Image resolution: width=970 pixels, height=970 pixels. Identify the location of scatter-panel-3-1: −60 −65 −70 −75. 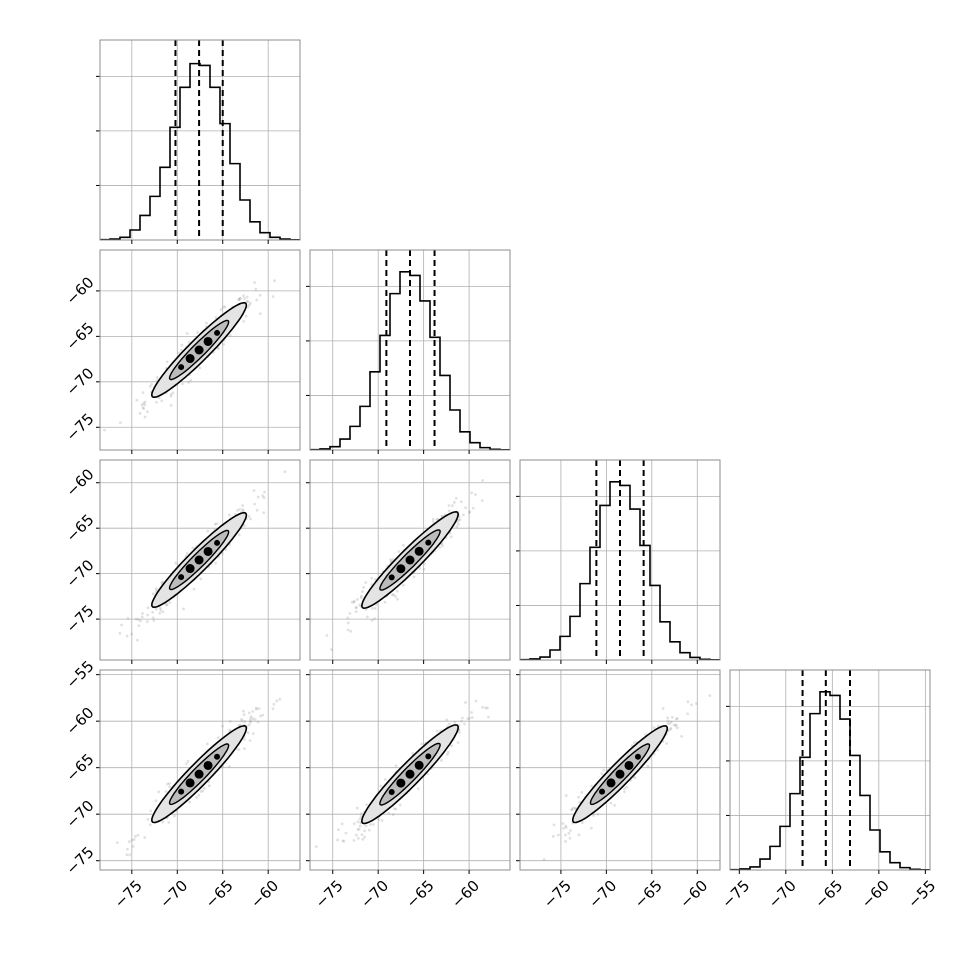
(181, 561).